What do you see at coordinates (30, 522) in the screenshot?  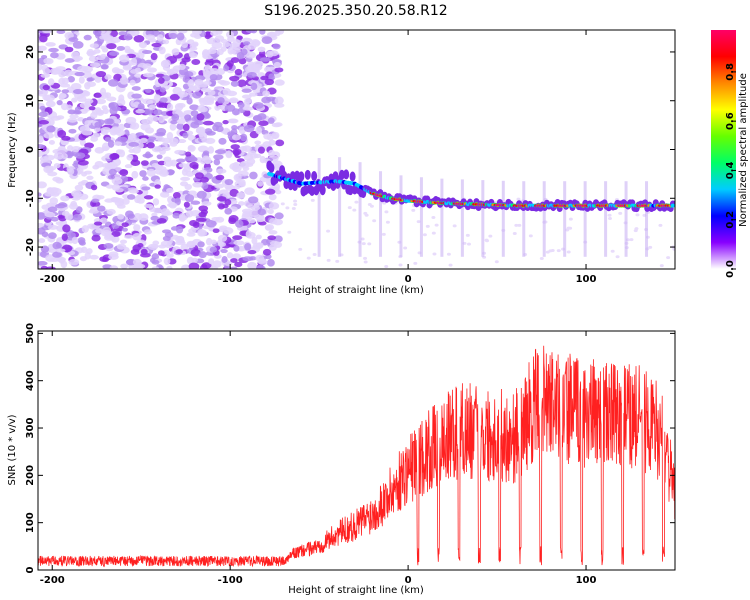 I see `y-tick-label: 100` at bounding box center [30, 522].